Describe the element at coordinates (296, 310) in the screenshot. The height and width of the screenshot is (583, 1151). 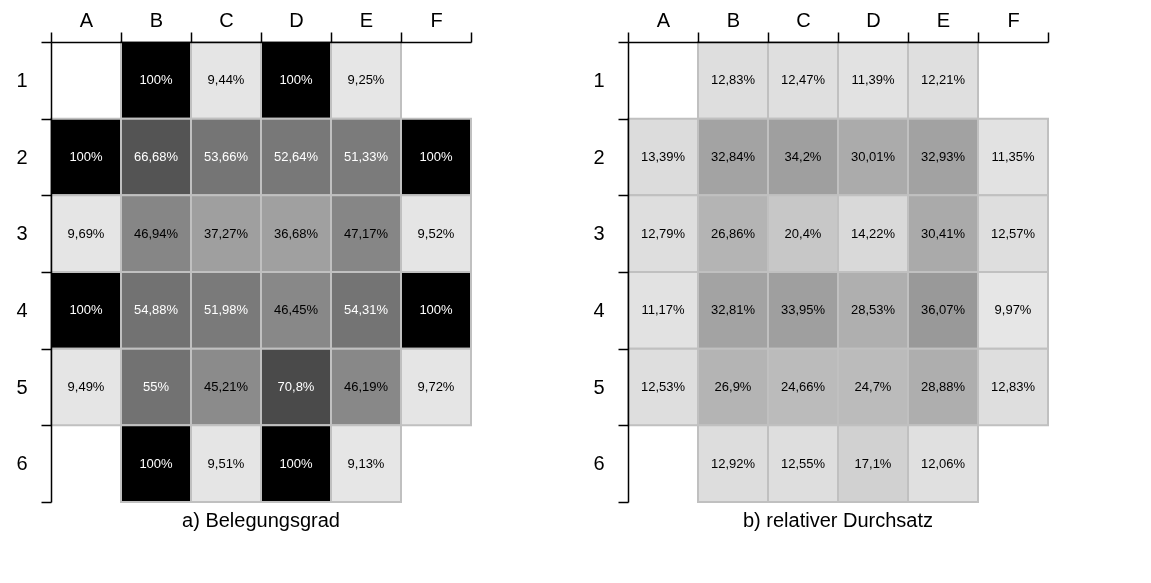
I see `data-label: 46,45%` at that location.